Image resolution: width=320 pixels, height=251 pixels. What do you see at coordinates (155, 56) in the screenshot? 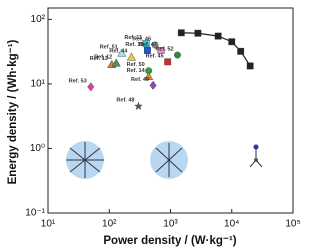
I see `point-label: Ref. 45` at bounding box center [155, 56].